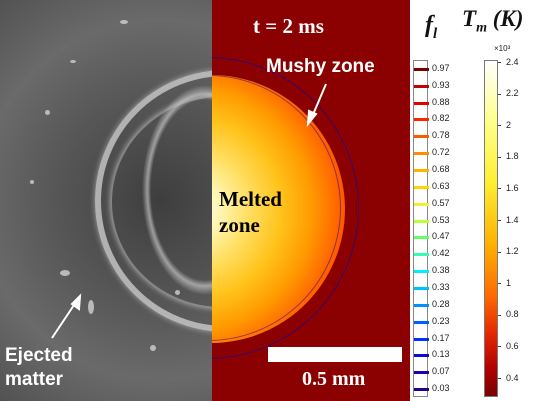 Image resolution: width=545 pixels, height=401 pixels. I want to click on ejected-matter-label-line2: matter, so click(34, 379).